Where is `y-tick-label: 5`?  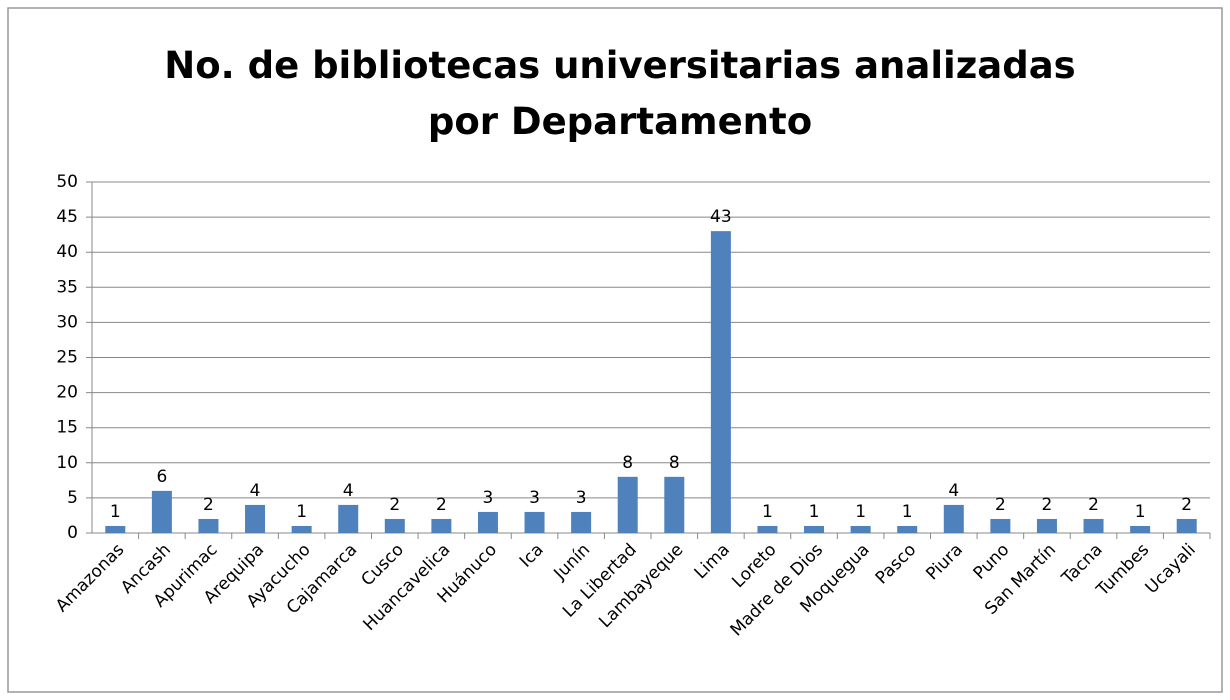 y-tick-label: 5 is located at coordinates (72, 498).